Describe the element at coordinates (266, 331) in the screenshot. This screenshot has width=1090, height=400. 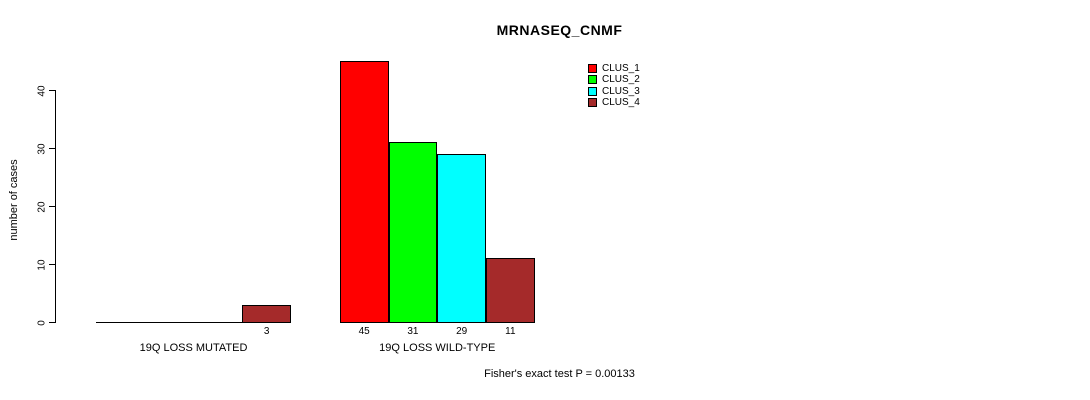
I see `bar-value-label: 3` at that location.